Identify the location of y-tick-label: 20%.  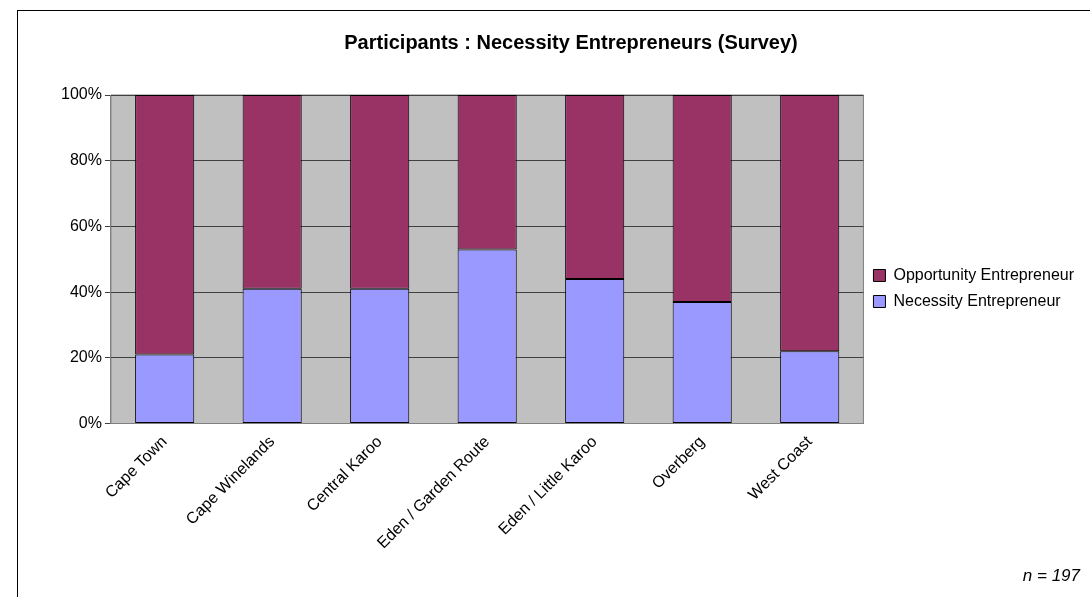
(85, 357).